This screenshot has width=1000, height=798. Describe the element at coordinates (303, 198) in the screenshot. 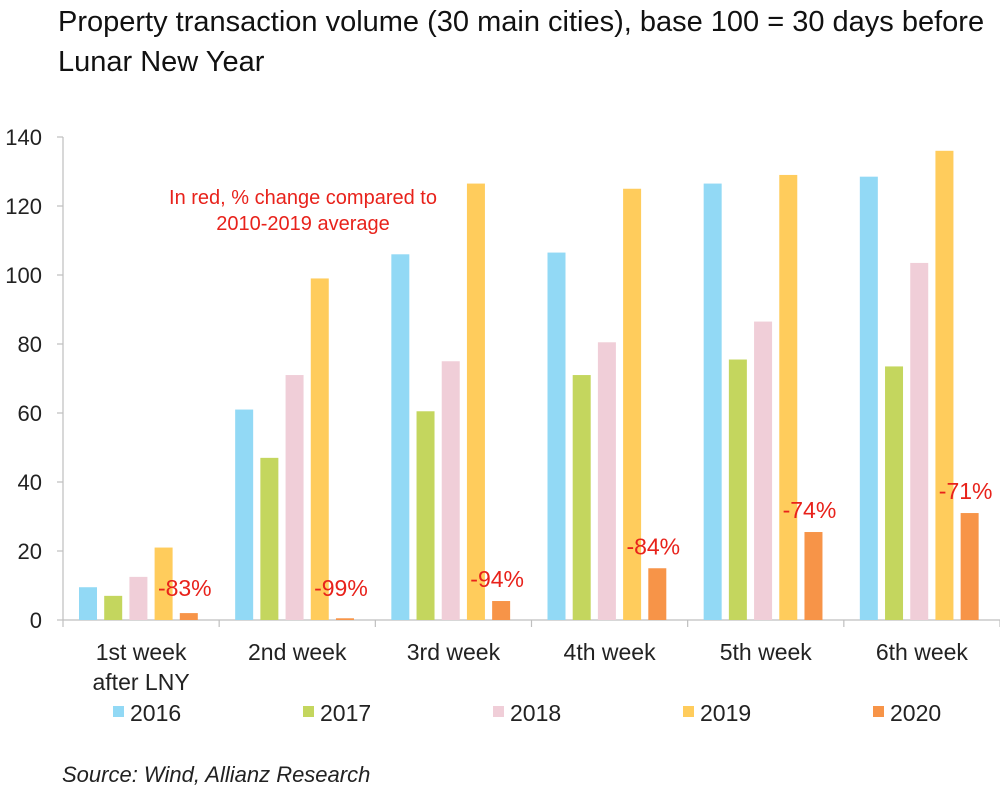

I see `note-line-1: In red, % change compared to` at that location.